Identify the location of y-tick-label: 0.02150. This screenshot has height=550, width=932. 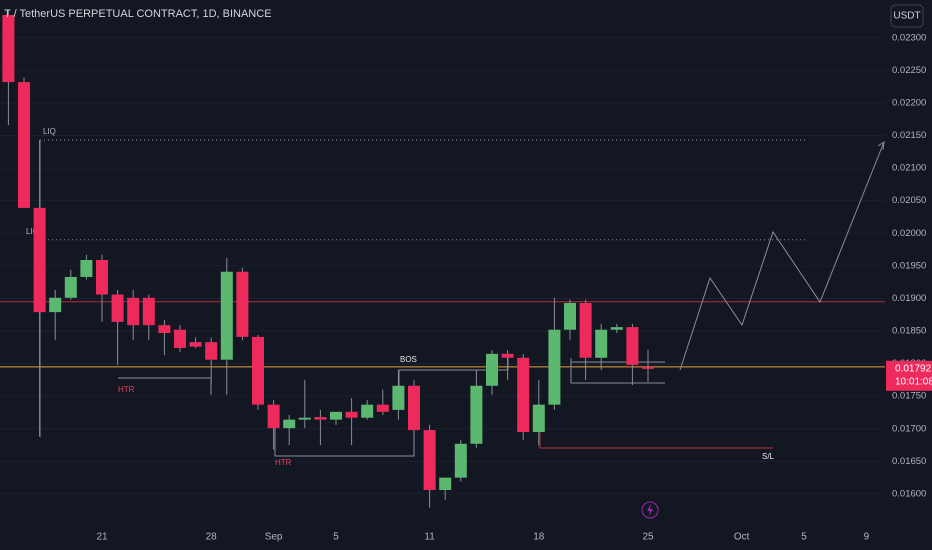
(909, 135).